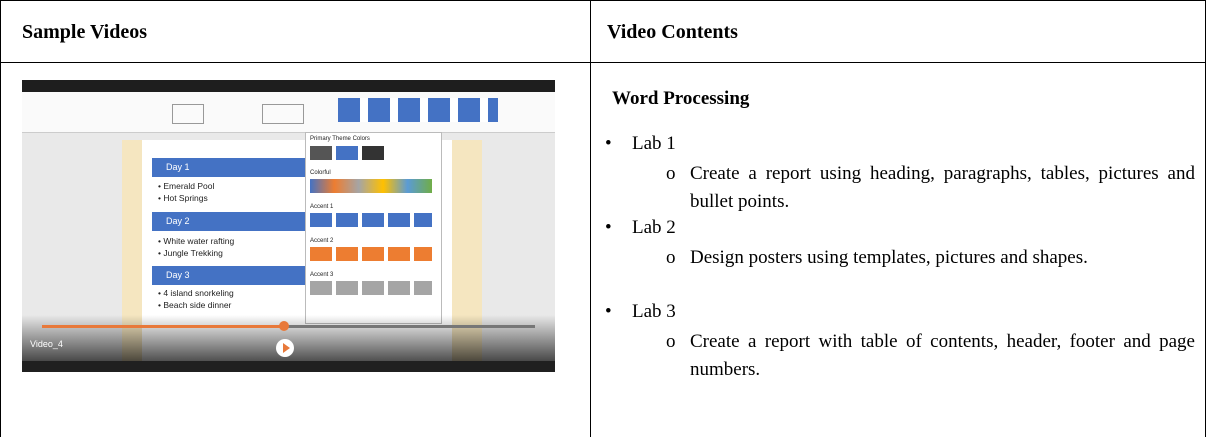  Describe the element at coordinates (288, 366) in the screenshot. I see `taskbar` at that location.